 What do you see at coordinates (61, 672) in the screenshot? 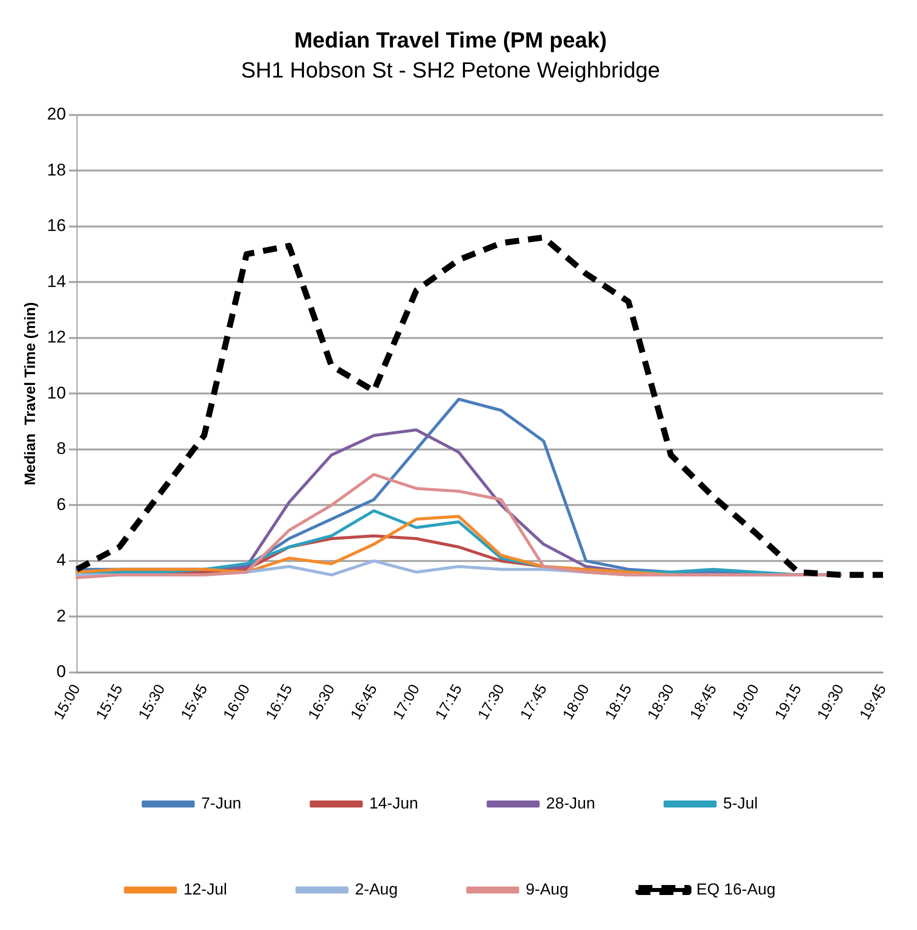
I see `y-tick-label: 0` at bounding box center [61, 672].